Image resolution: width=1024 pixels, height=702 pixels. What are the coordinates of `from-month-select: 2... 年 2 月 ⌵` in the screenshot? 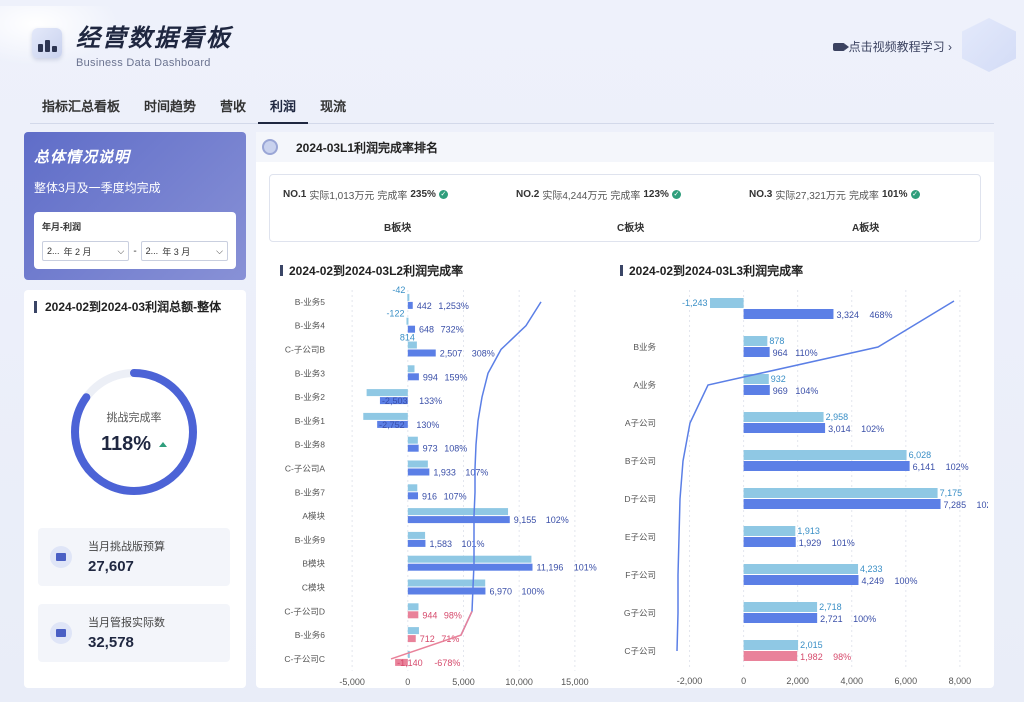 It's located at (86, 251).